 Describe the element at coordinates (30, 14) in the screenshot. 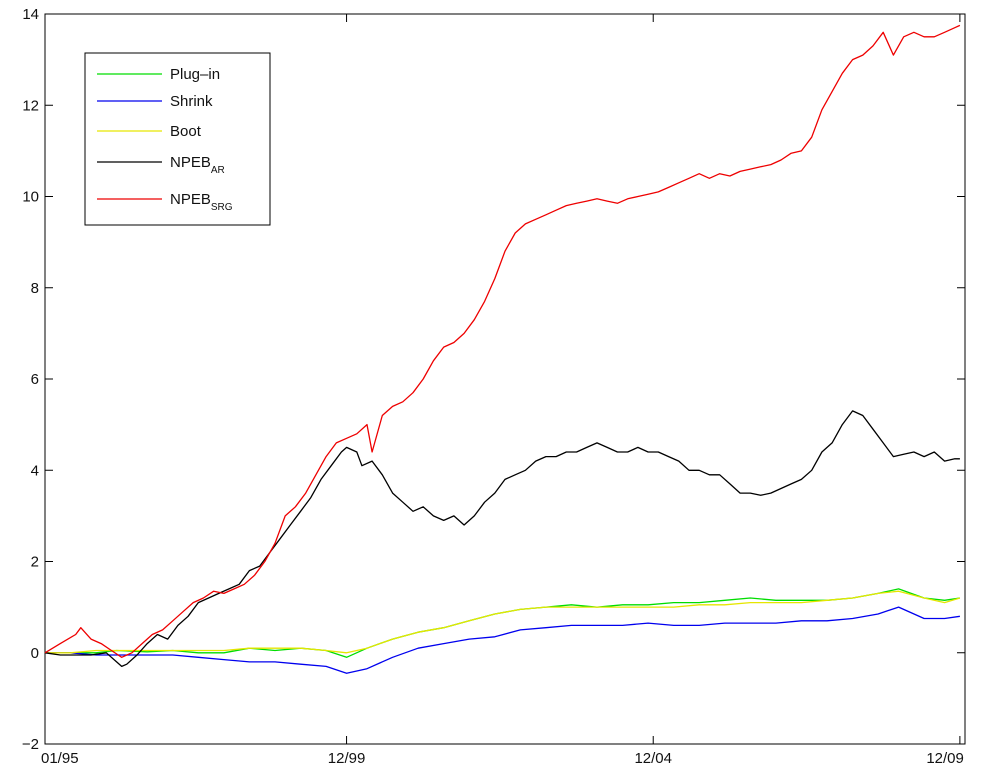

I see `y-tick-label: 14` at that location.